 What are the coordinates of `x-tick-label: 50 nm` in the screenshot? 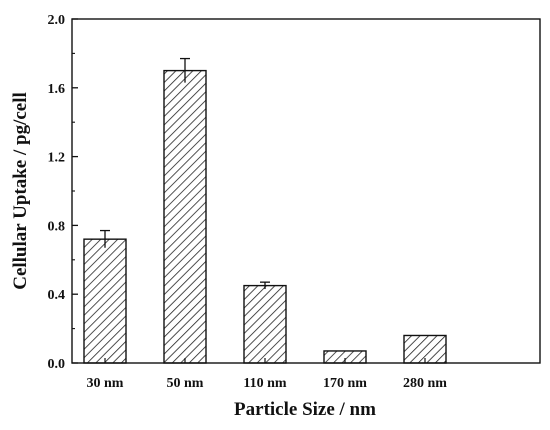 It's located at (185, 383).